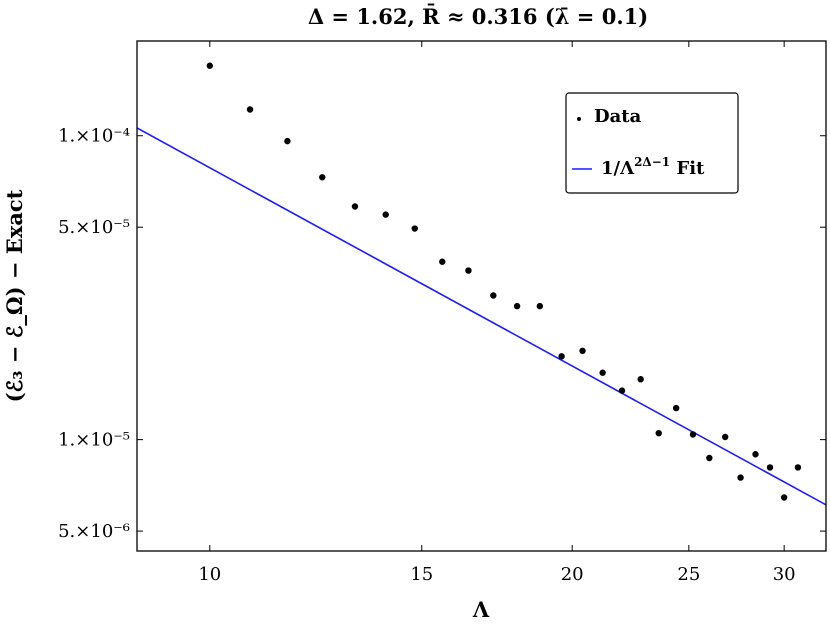 This screenshot has width=830, height=632. Describe the element at coordinates (572, 574) in the screenshot. I see `x-tick-label: 20` at that location.